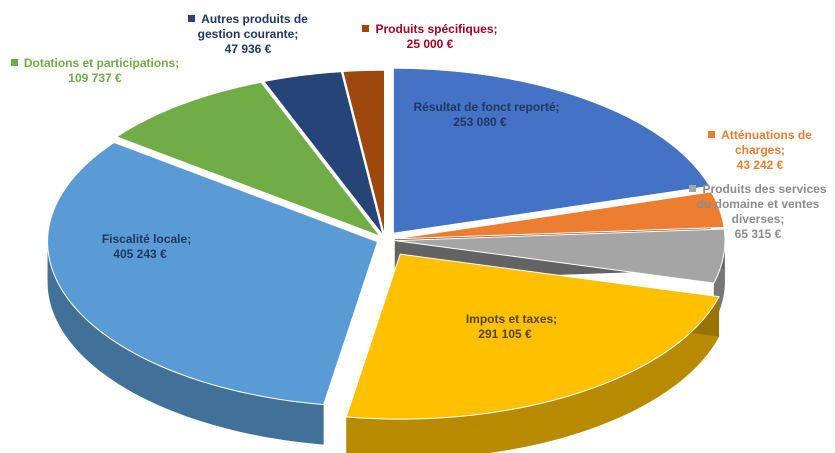 This screenshot has width=835, height=453. Describe the element at coordinates (486, 107) in the screenshot. I see `category-label: Résultat de fonct reporté;` at that location.